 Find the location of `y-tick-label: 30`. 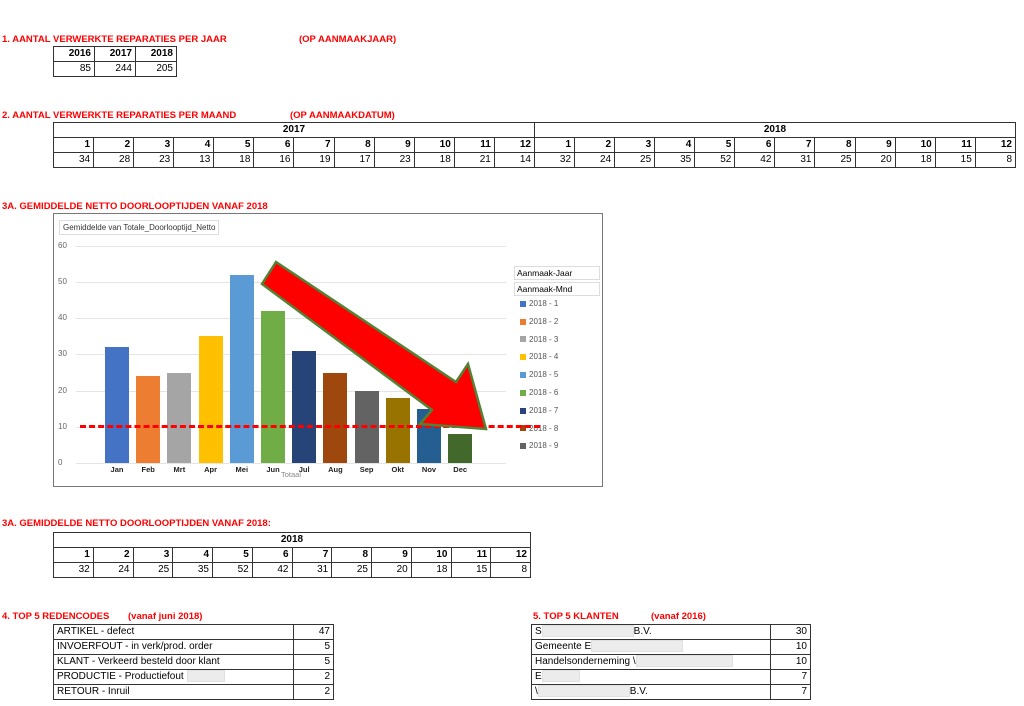

y-tick-label: 30 is located at coordinates (62, 354).